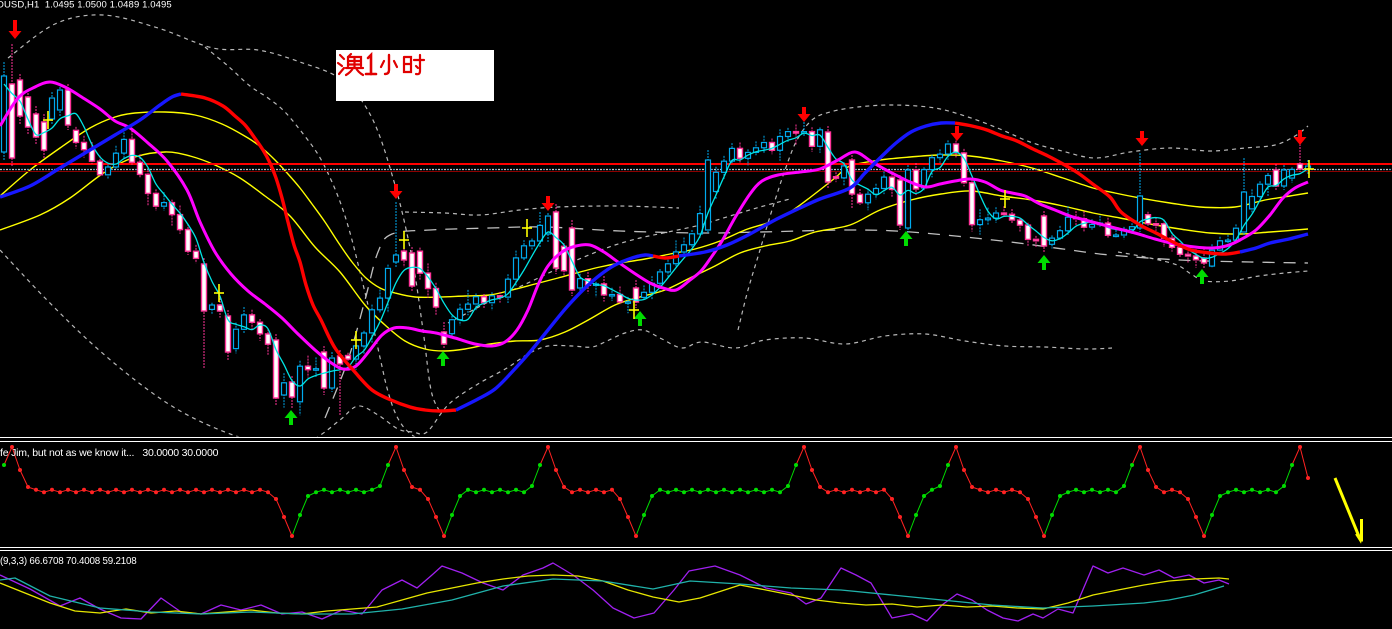 The height and width of the screenshot is (629, 1392). What do you see at coordinates (68, 561) in the screenshot?
I see `svg-text:(9,3,3) 66.6708 70.4008 59.210: (9,3,3) 66.6708 70.4008 59.2108` at bounding box center [68, 561].